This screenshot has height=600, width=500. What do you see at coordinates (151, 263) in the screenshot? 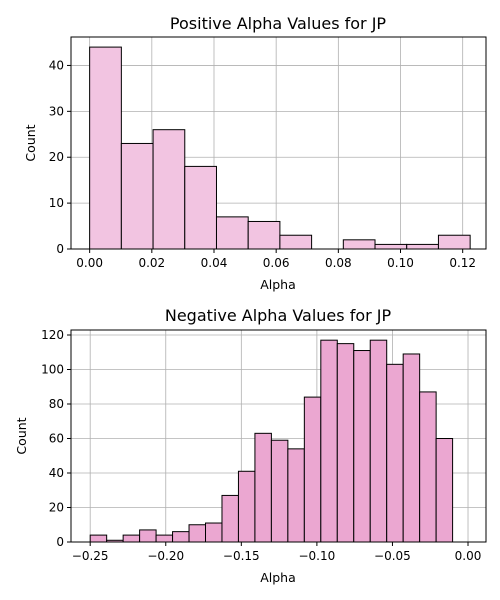
I see `x-tick-label: 0.02` at bounding box center [151, 263].